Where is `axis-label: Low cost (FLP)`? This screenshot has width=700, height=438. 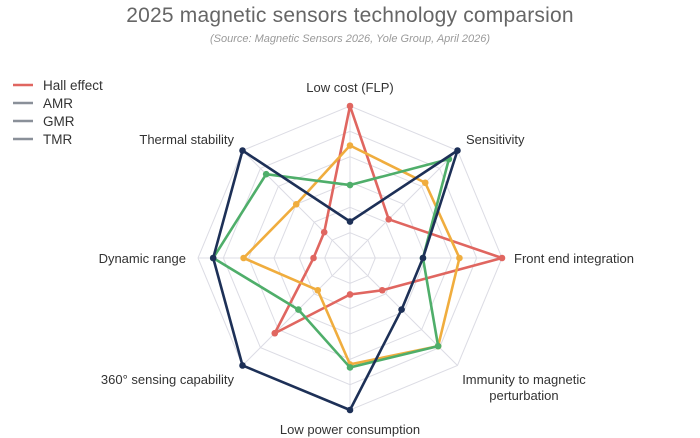 axis-label: Low cost (FLP) is located at coordinates (349, 87).